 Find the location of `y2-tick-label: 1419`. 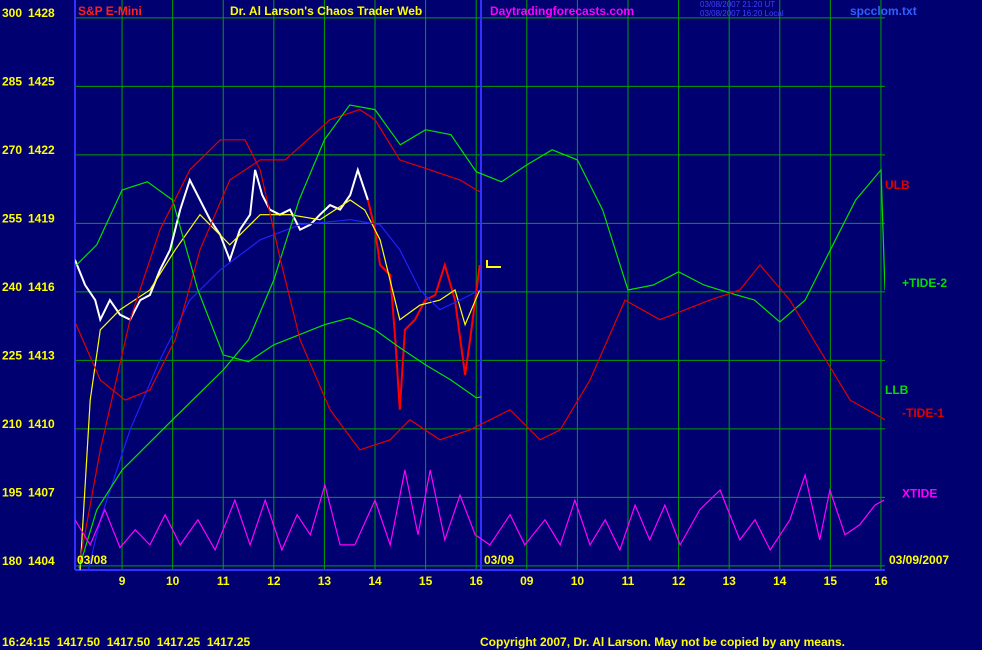

y2-tick-label: 1419 is located at coordinates (41, 219).